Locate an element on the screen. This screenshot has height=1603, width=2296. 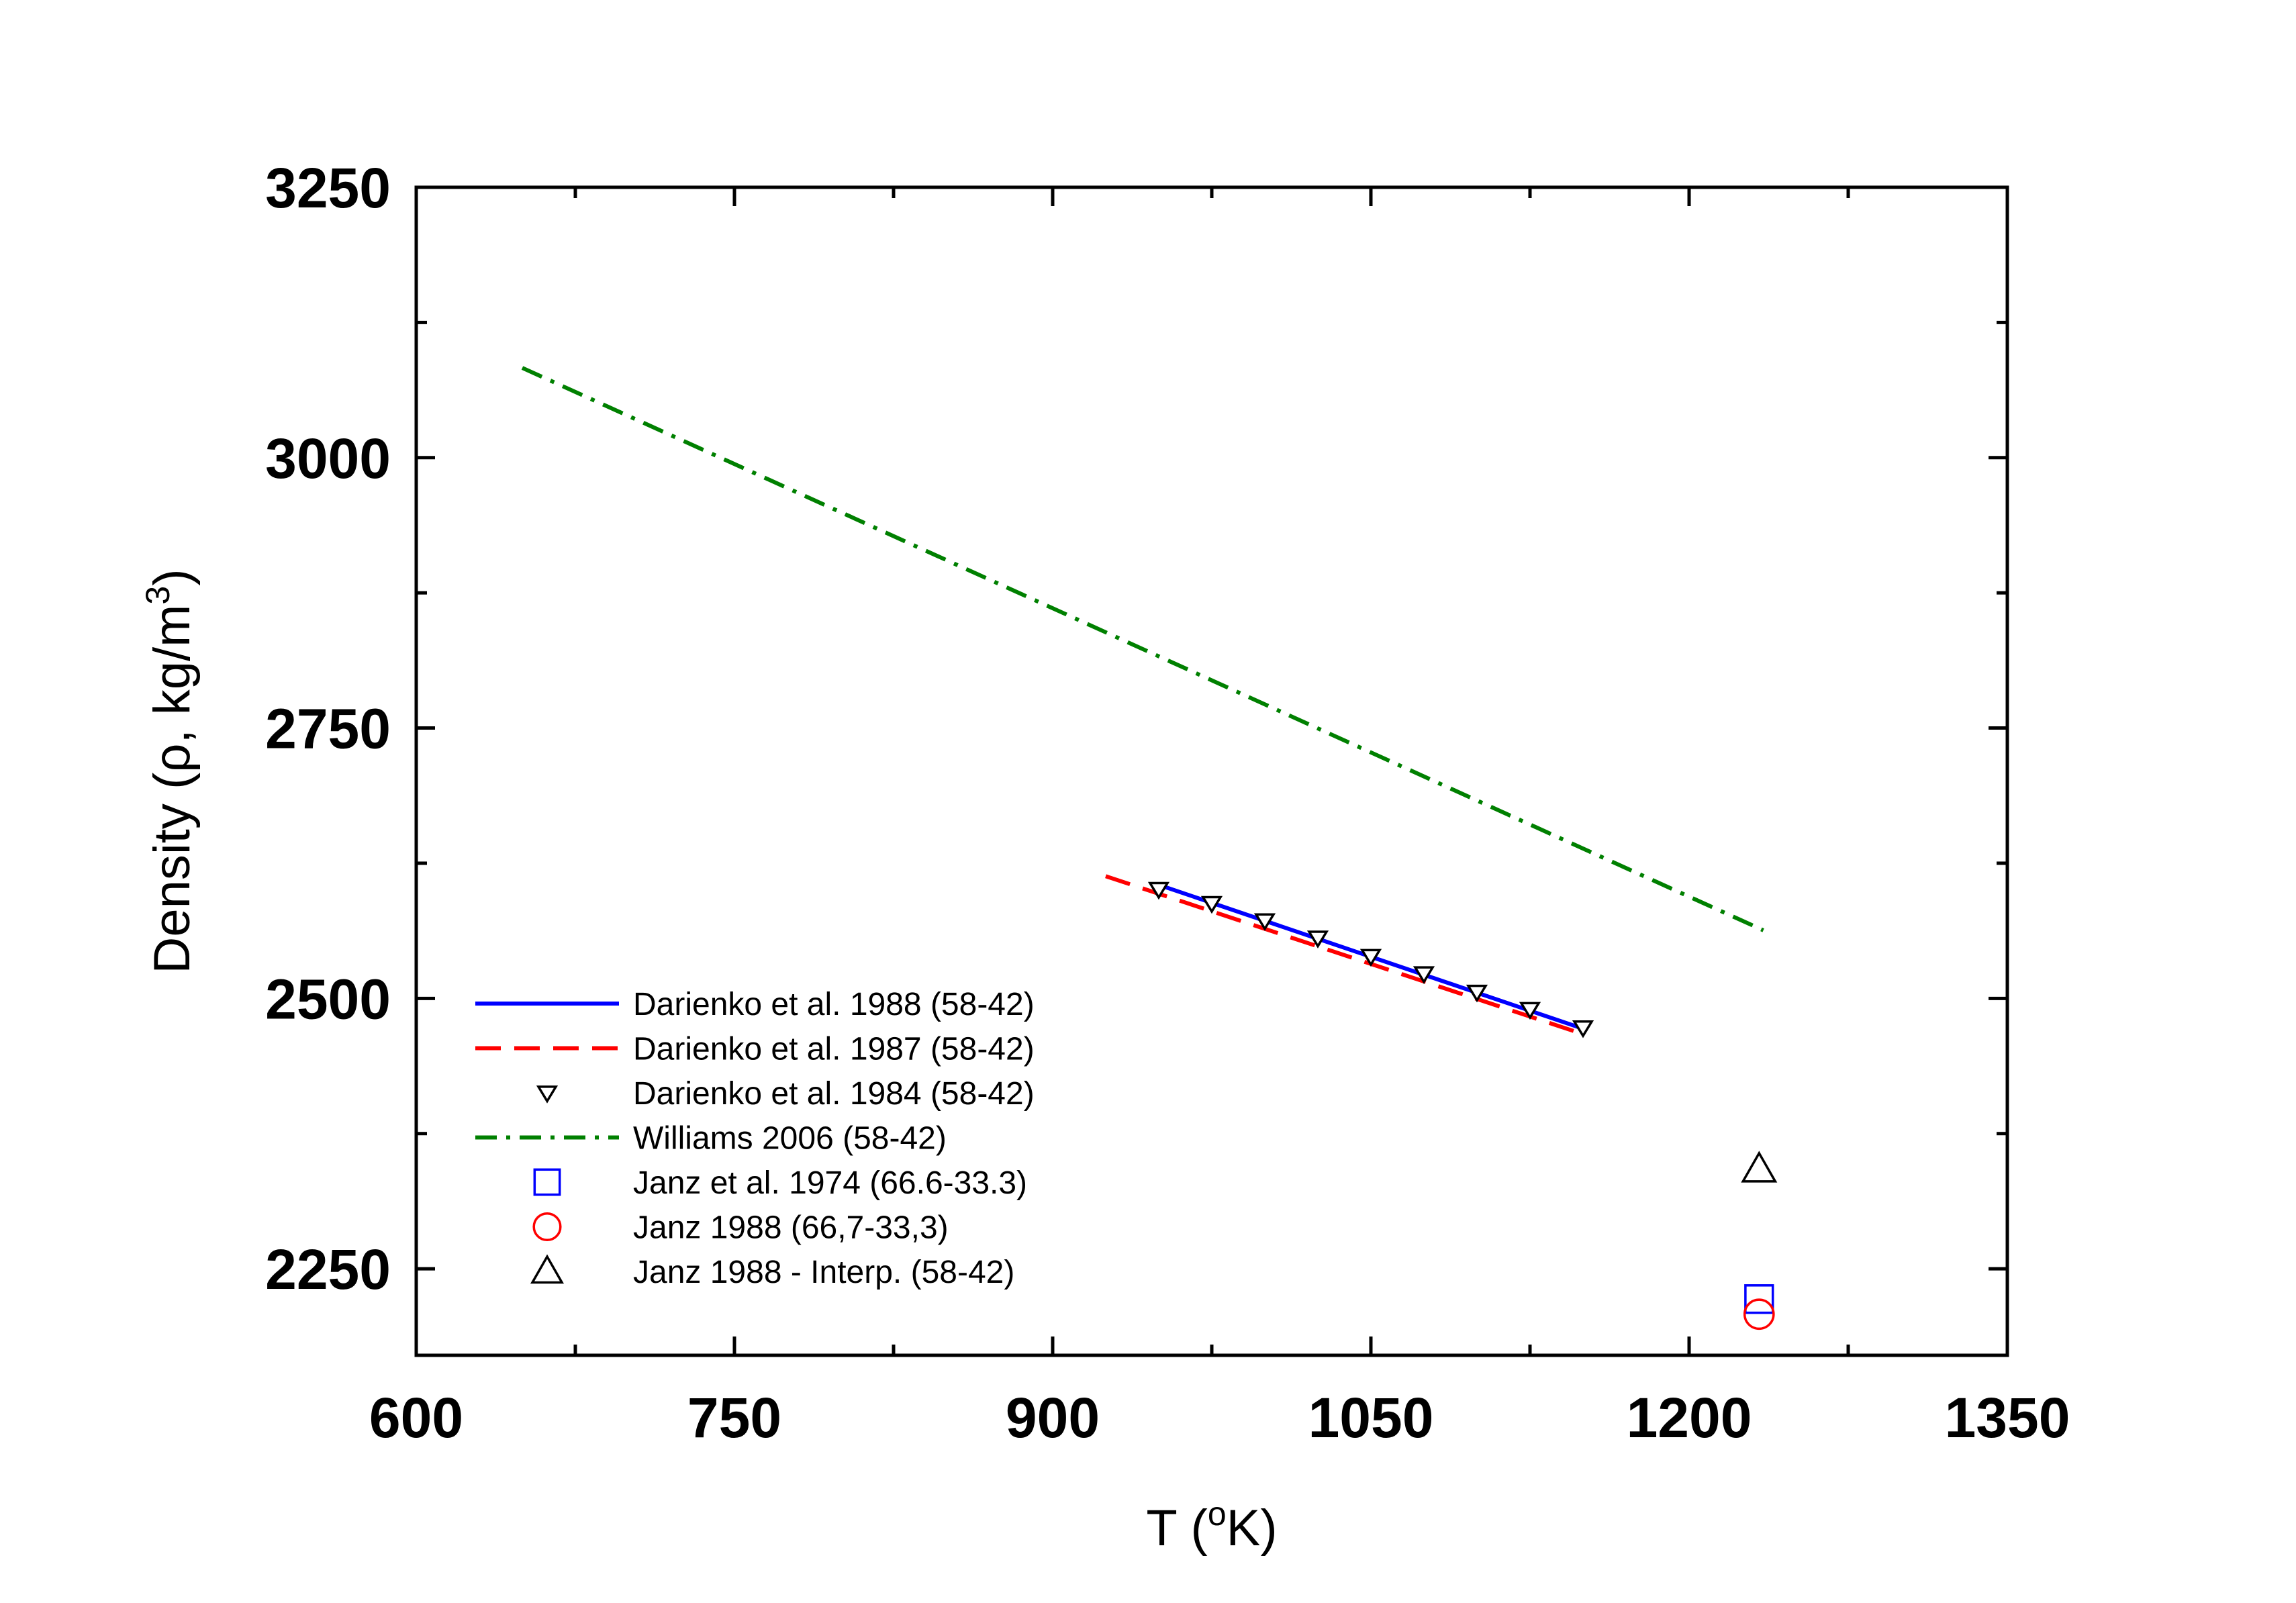
legend-label-5: Janz 1988 (66,7-33,3) is located at coordinates (791, 1228).